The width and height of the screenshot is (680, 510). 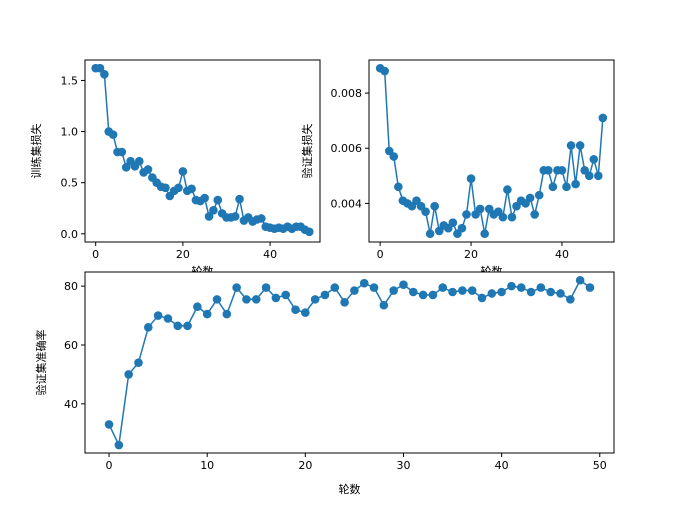 I want to click on y-axis-label: 验证集损失, so click(x=307, y=151).